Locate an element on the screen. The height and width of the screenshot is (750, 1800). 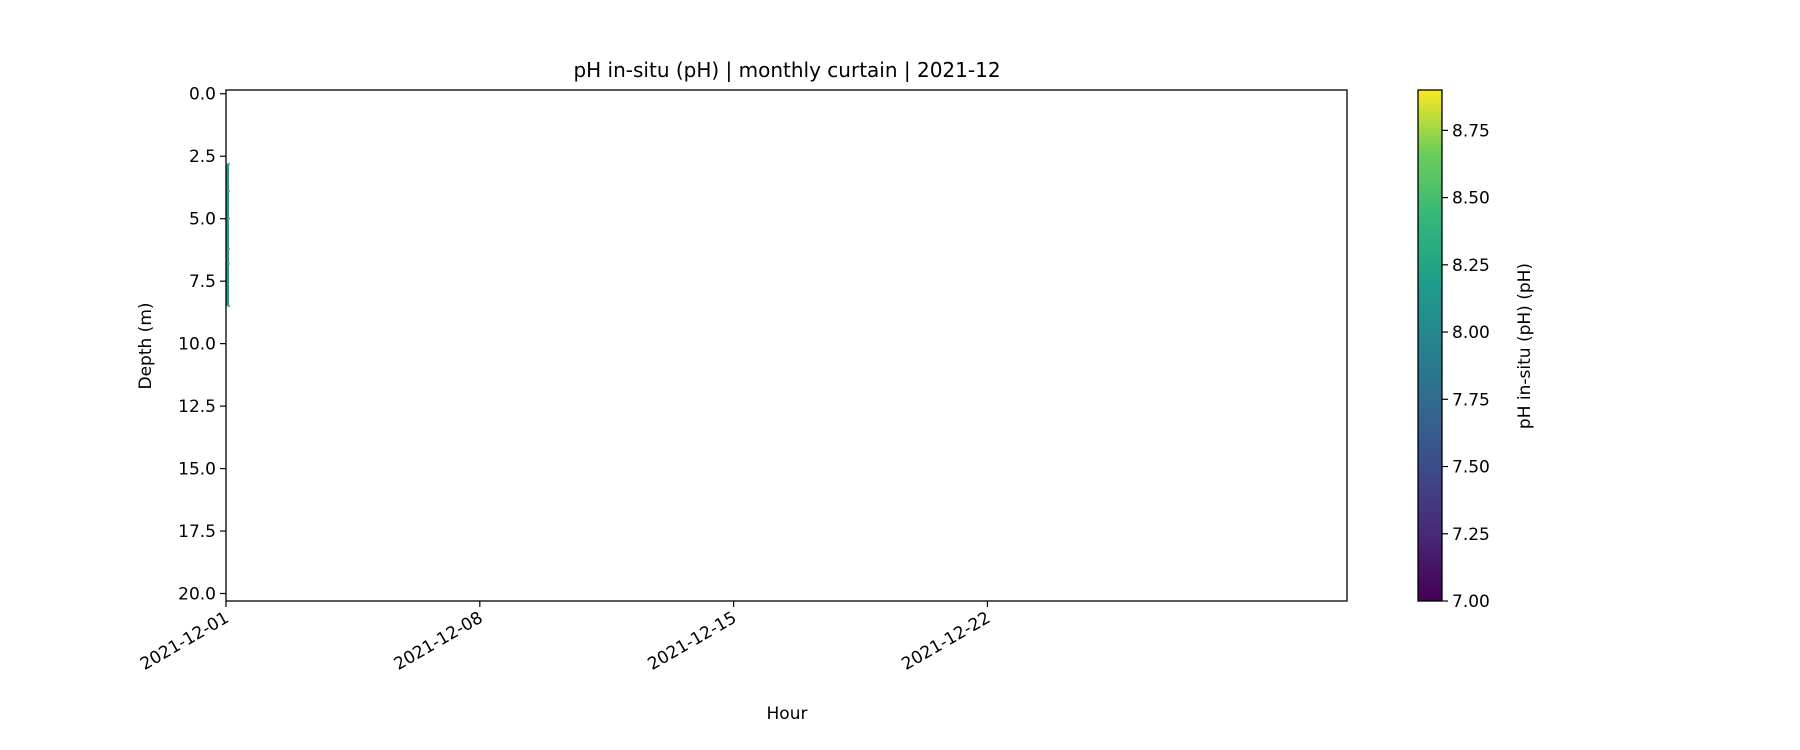
x-axis-label: Hour is located at coordinates (787, 714).